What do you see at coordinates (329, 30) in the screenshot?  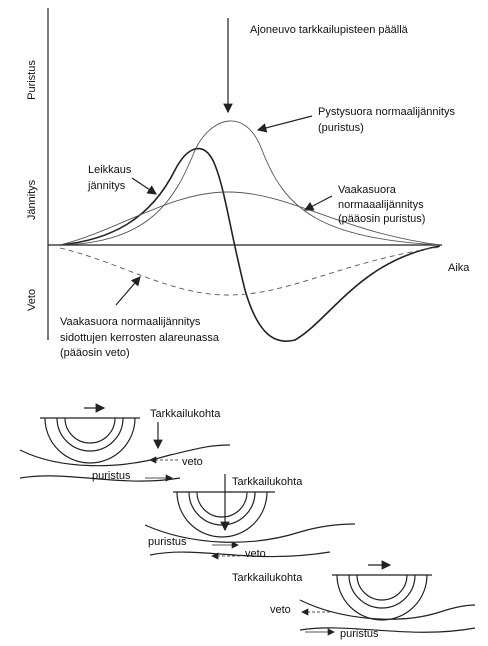 I see `title: Ajoneuvo tarkkailupisteen päällä` at bounding box center [329, 30].